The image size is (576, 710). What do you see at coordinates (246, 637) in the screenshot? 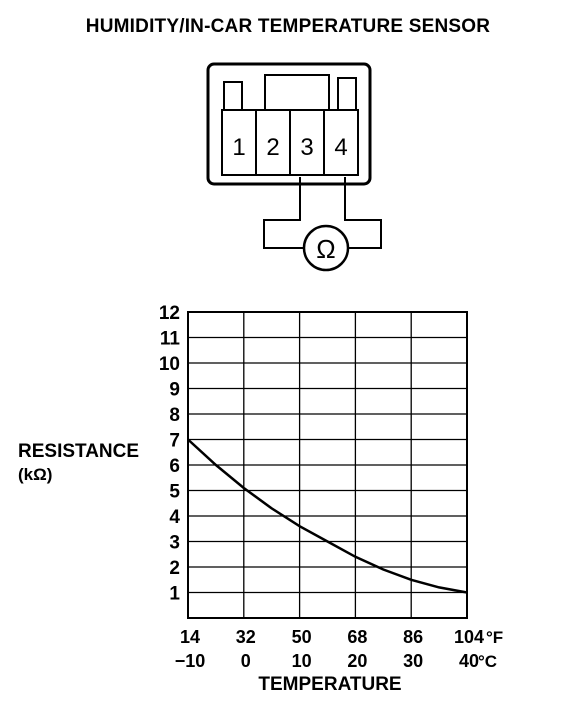
I see `x-tick-label-f: 32` at bounding box center [246, 637].